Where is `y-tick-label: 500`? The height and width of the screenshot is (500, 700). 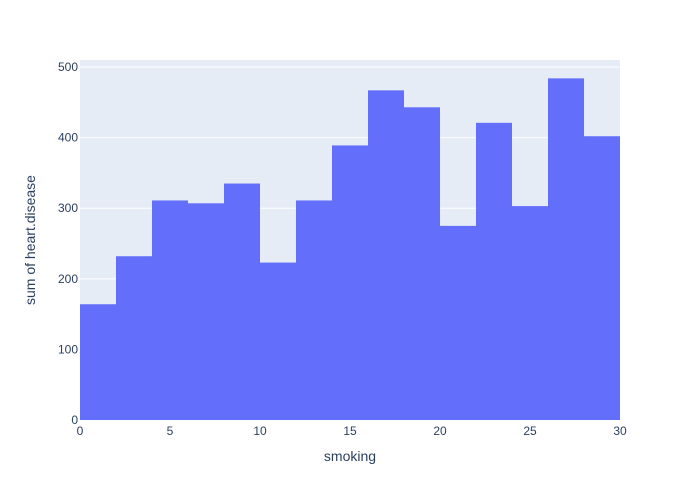 y-tick-label: 500 is located at coordinates (68, 67).